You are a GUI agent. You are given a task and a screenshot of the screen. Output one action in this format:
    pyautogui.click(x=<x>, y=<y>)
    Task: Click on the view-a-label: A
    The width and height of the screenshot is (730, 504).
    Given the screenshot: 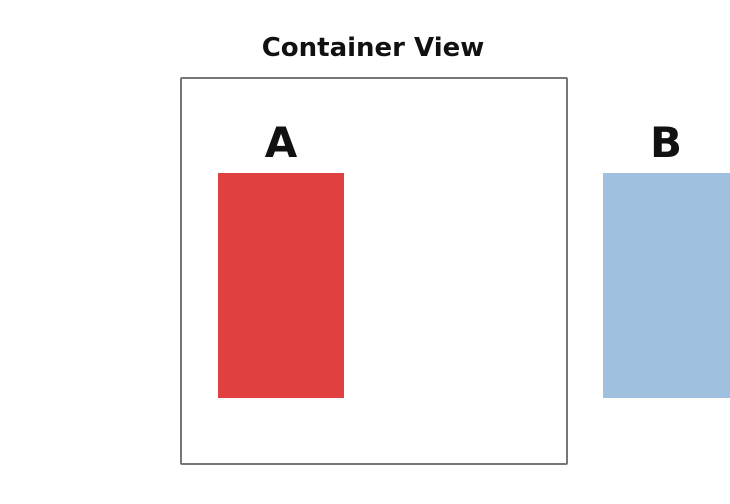 What is the action you would take?
    pyautogui.click(x=281, y=142)
    